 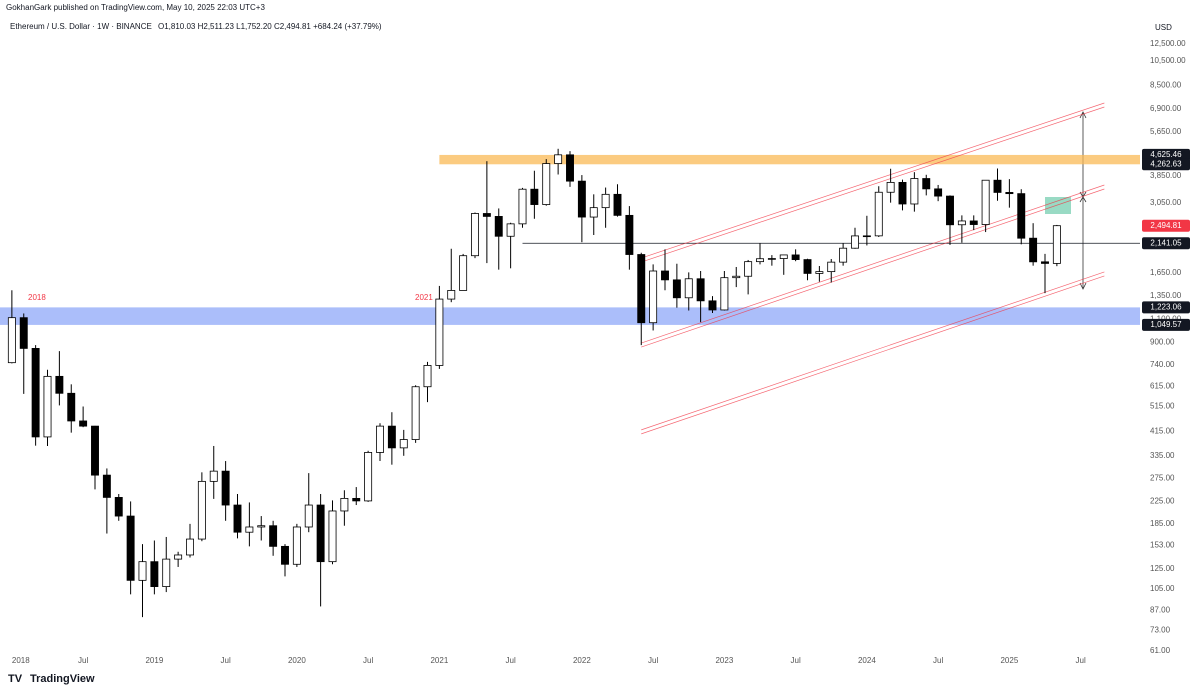 I want to click on zone, so click(x=570, y=316).